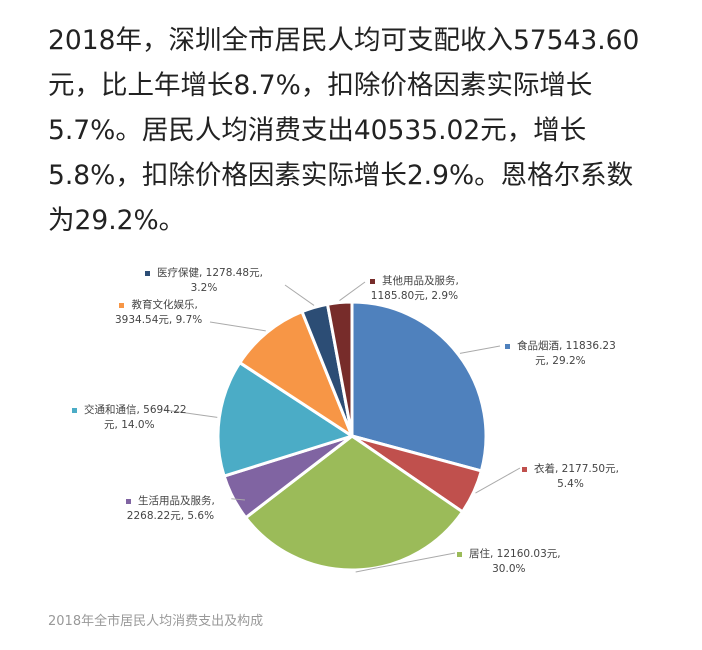 The image size is (702, 650). I want to click on slice-label-line: 其他用品及服务,, so click(420, 281).